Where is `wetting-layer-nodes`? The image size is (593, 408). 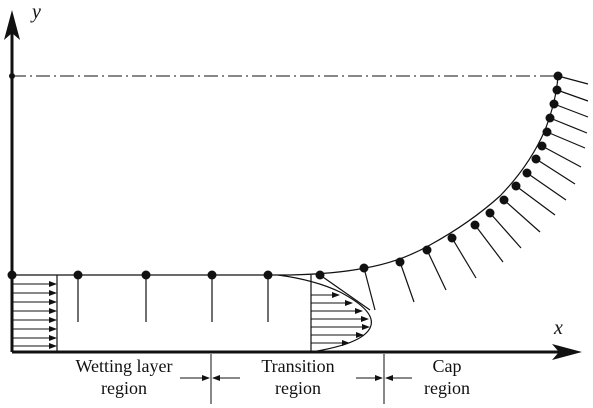
wetting-layer-nodes is located at coordinates (140, 296).